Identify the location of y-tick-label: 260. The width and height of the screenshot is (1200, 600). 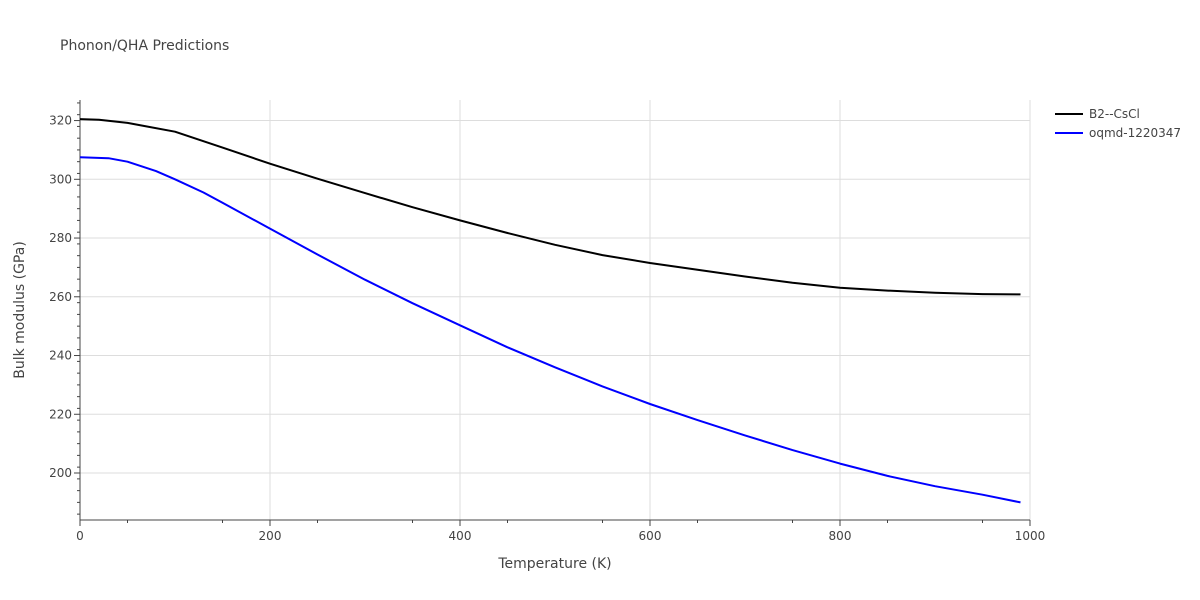
(60, 297).